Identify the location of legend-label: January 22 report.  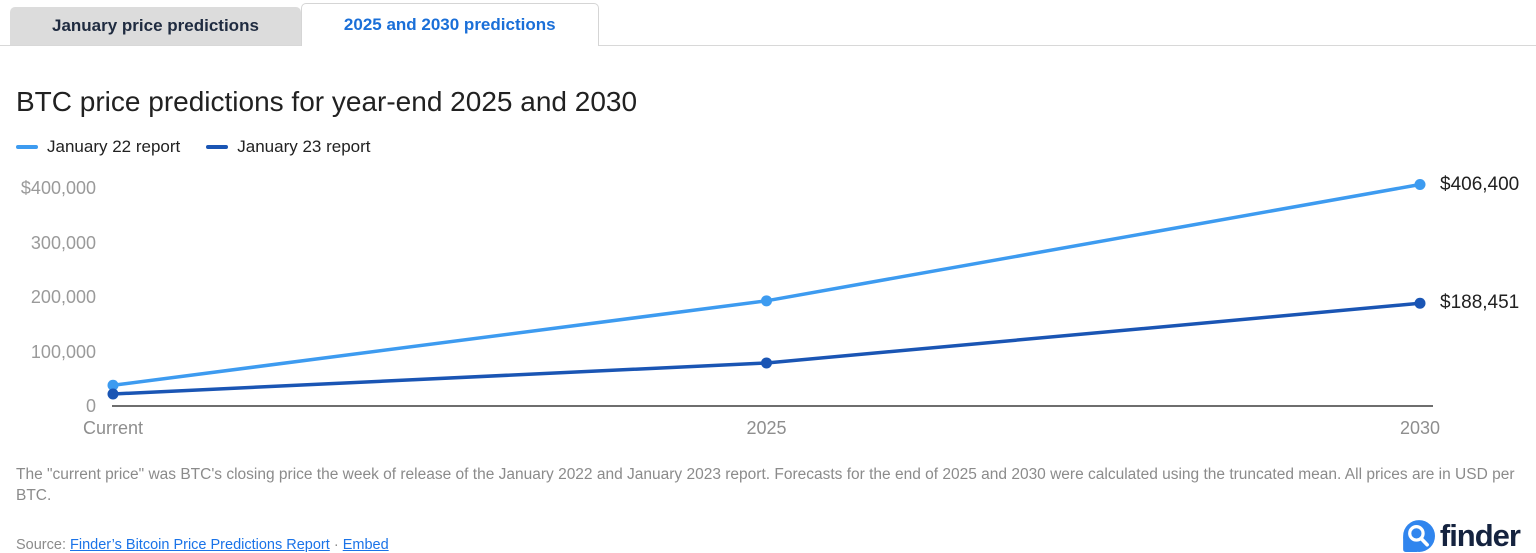
(114, 146).